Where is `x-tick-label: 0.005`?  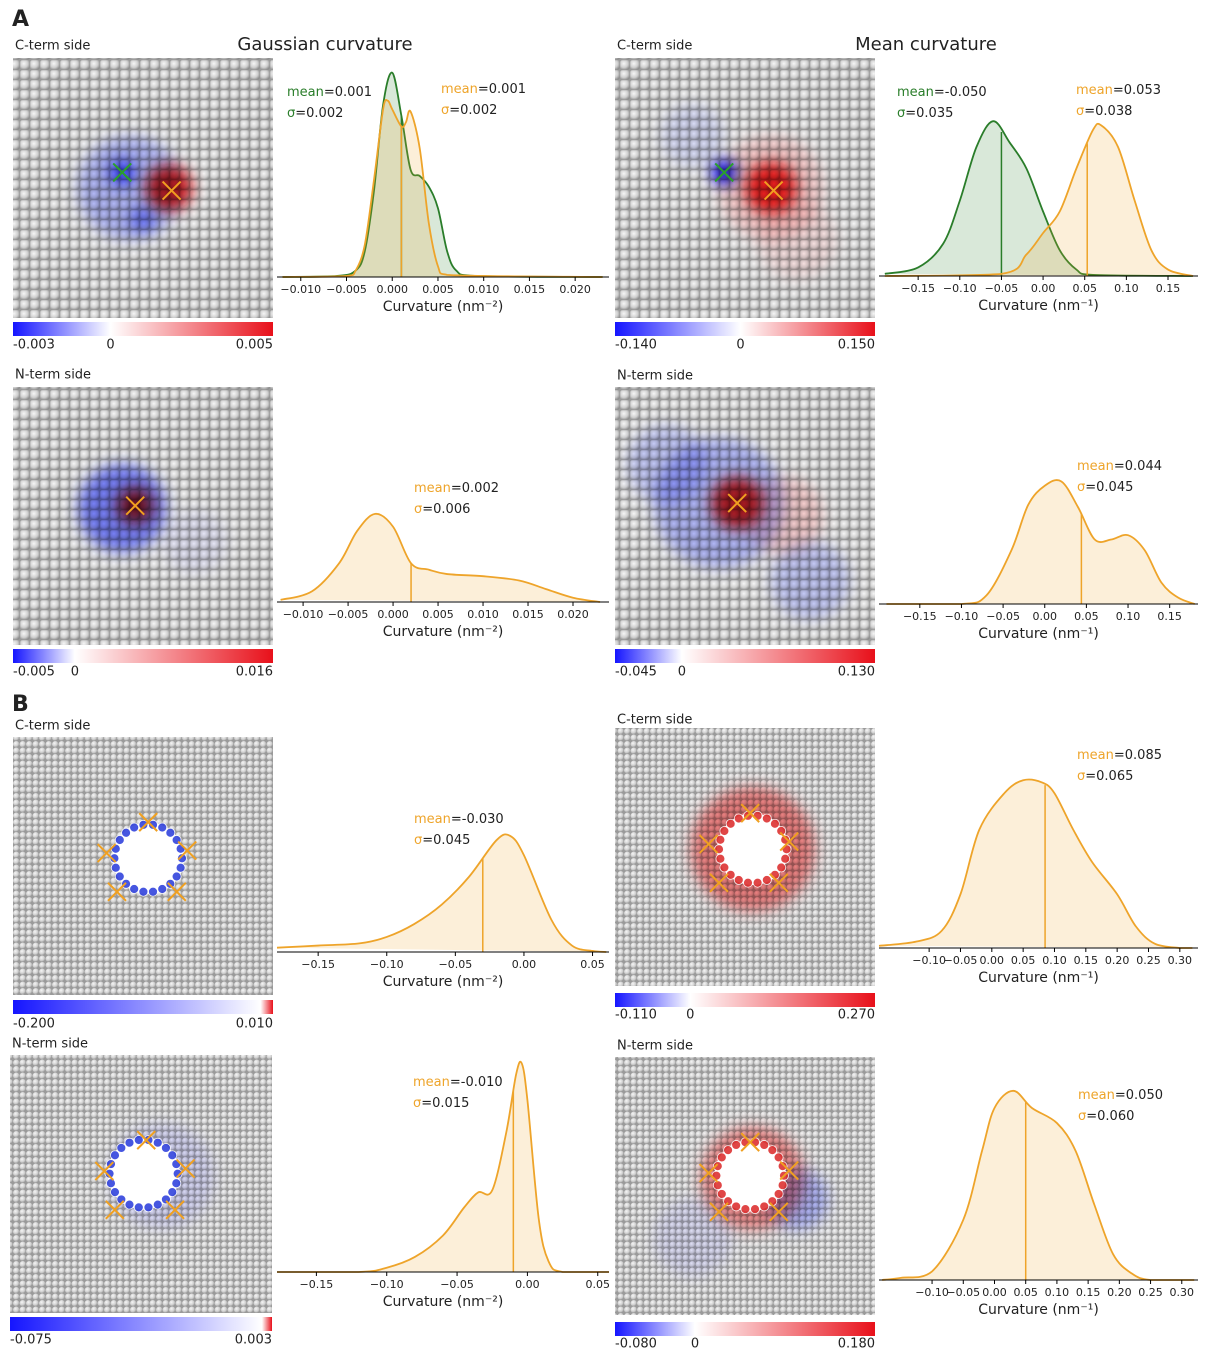 x-tick-label: 0.005 is located at coordinates (438, 614).